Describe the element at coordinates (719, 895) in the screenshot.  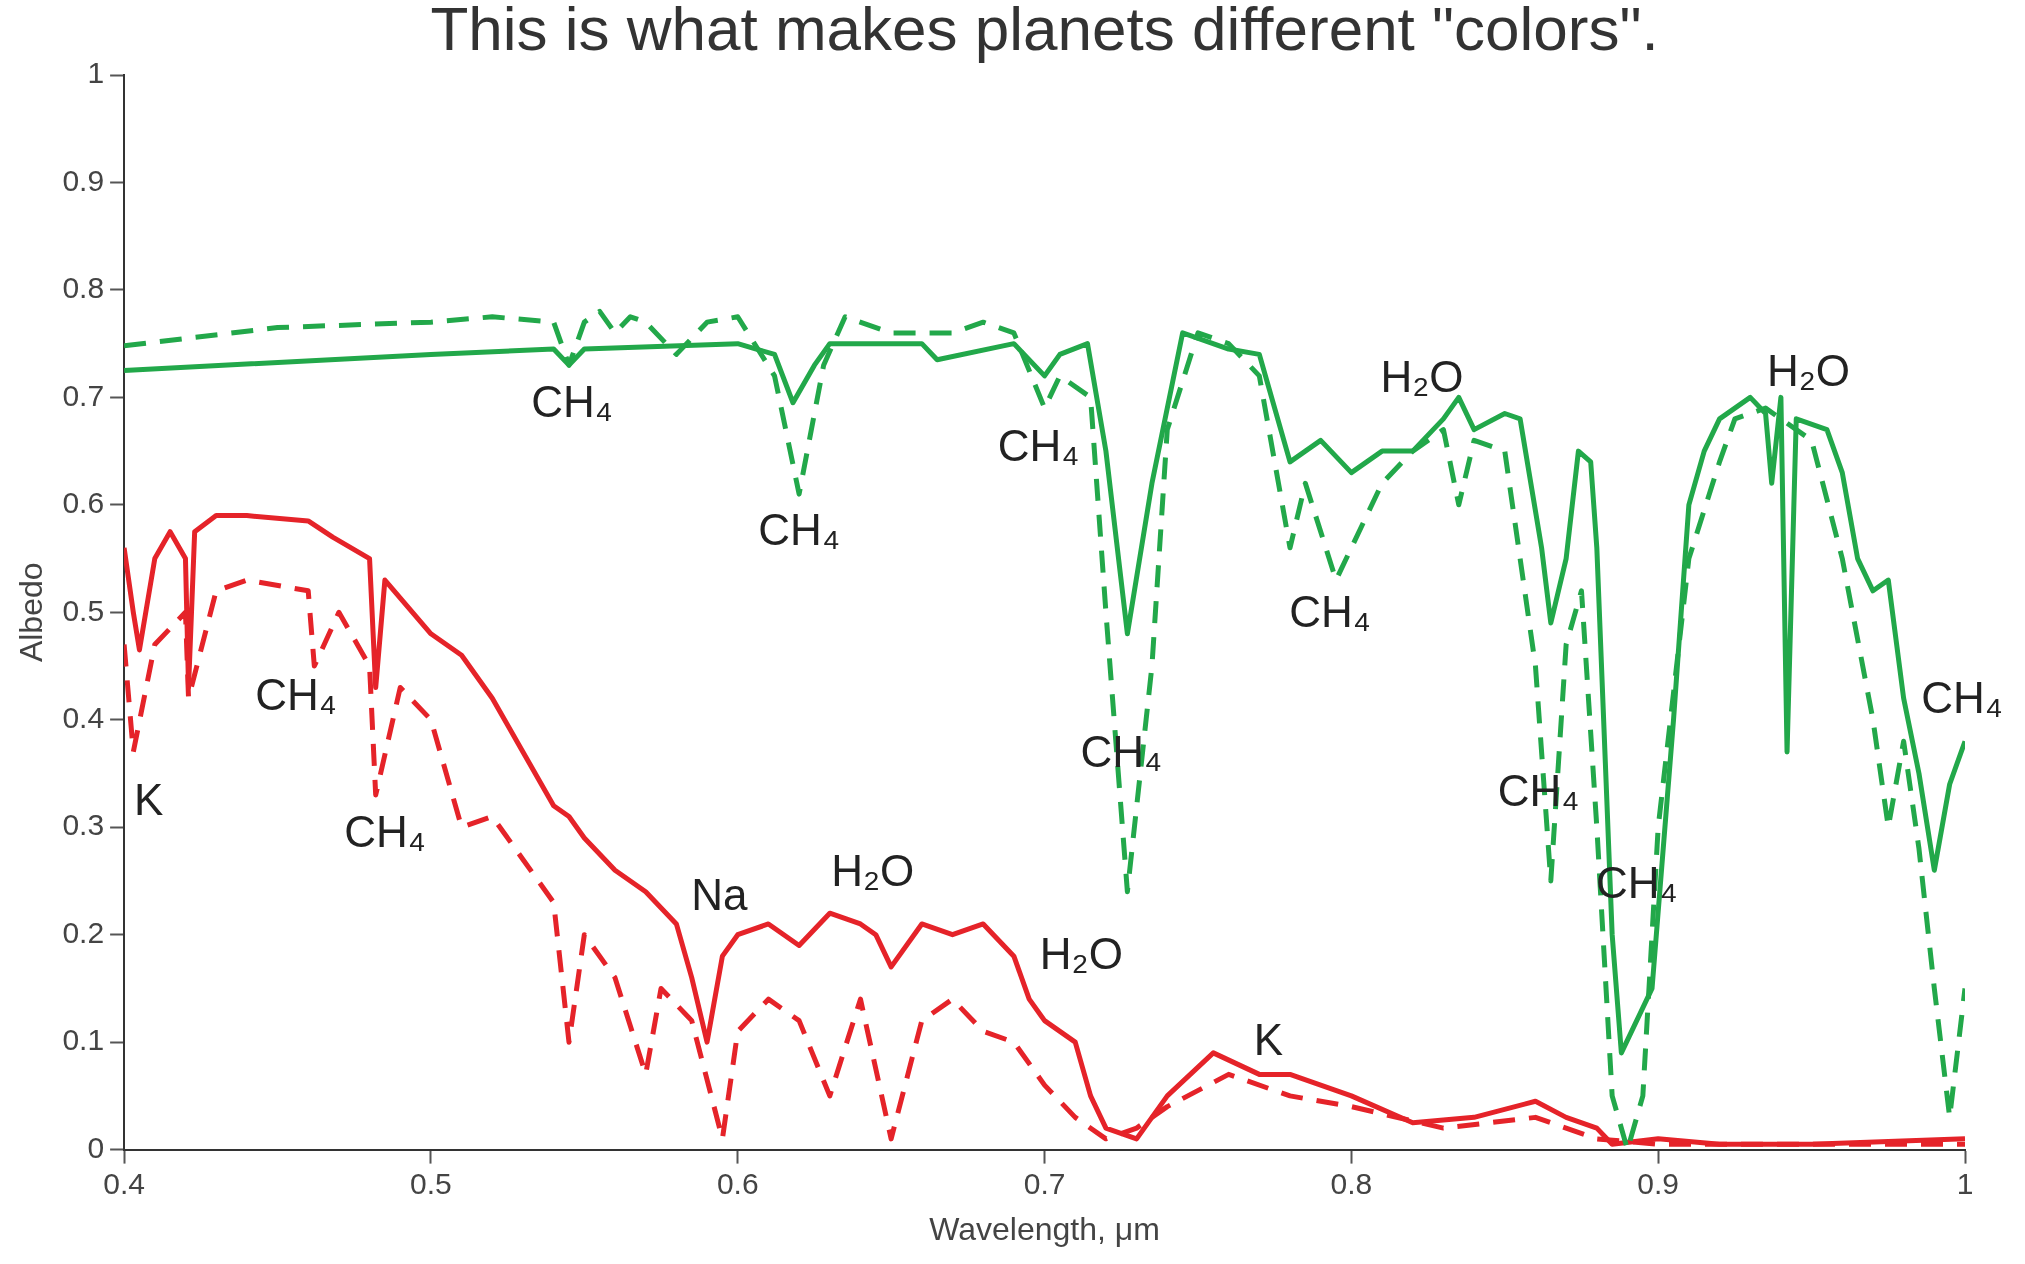
I see `annotation: Na` at that location.